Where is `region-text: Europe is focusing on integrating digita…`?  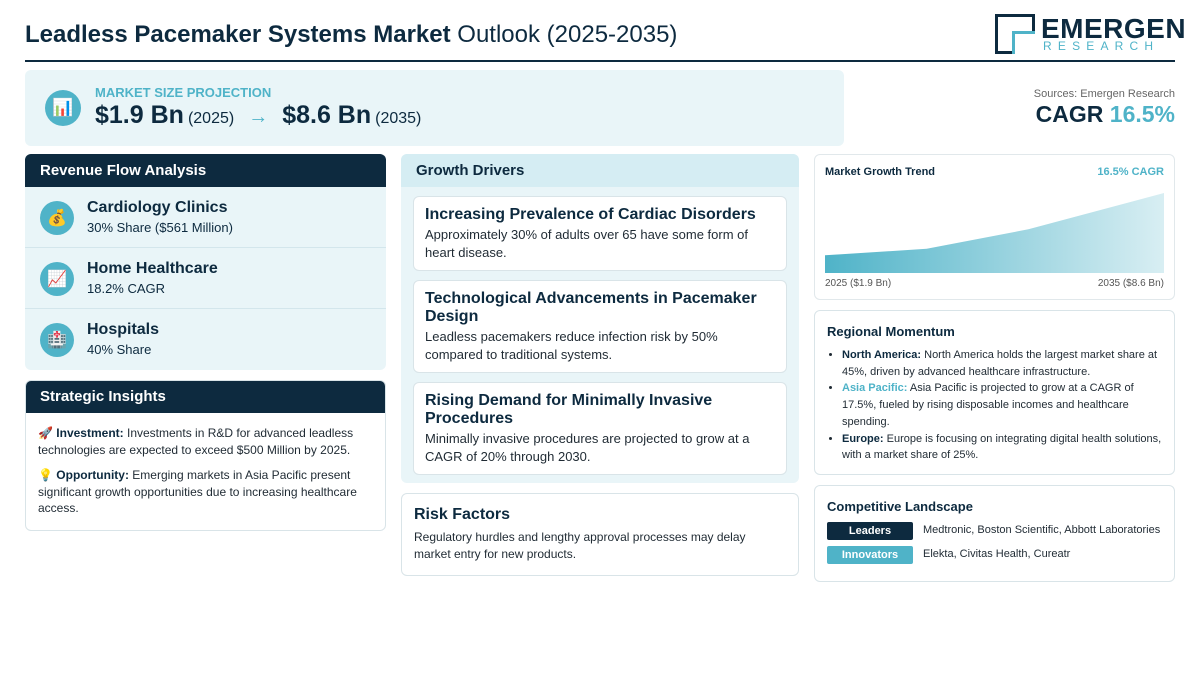 region-text: Europe is focusing on integrating digita… is located at coordinates (1002, 447).